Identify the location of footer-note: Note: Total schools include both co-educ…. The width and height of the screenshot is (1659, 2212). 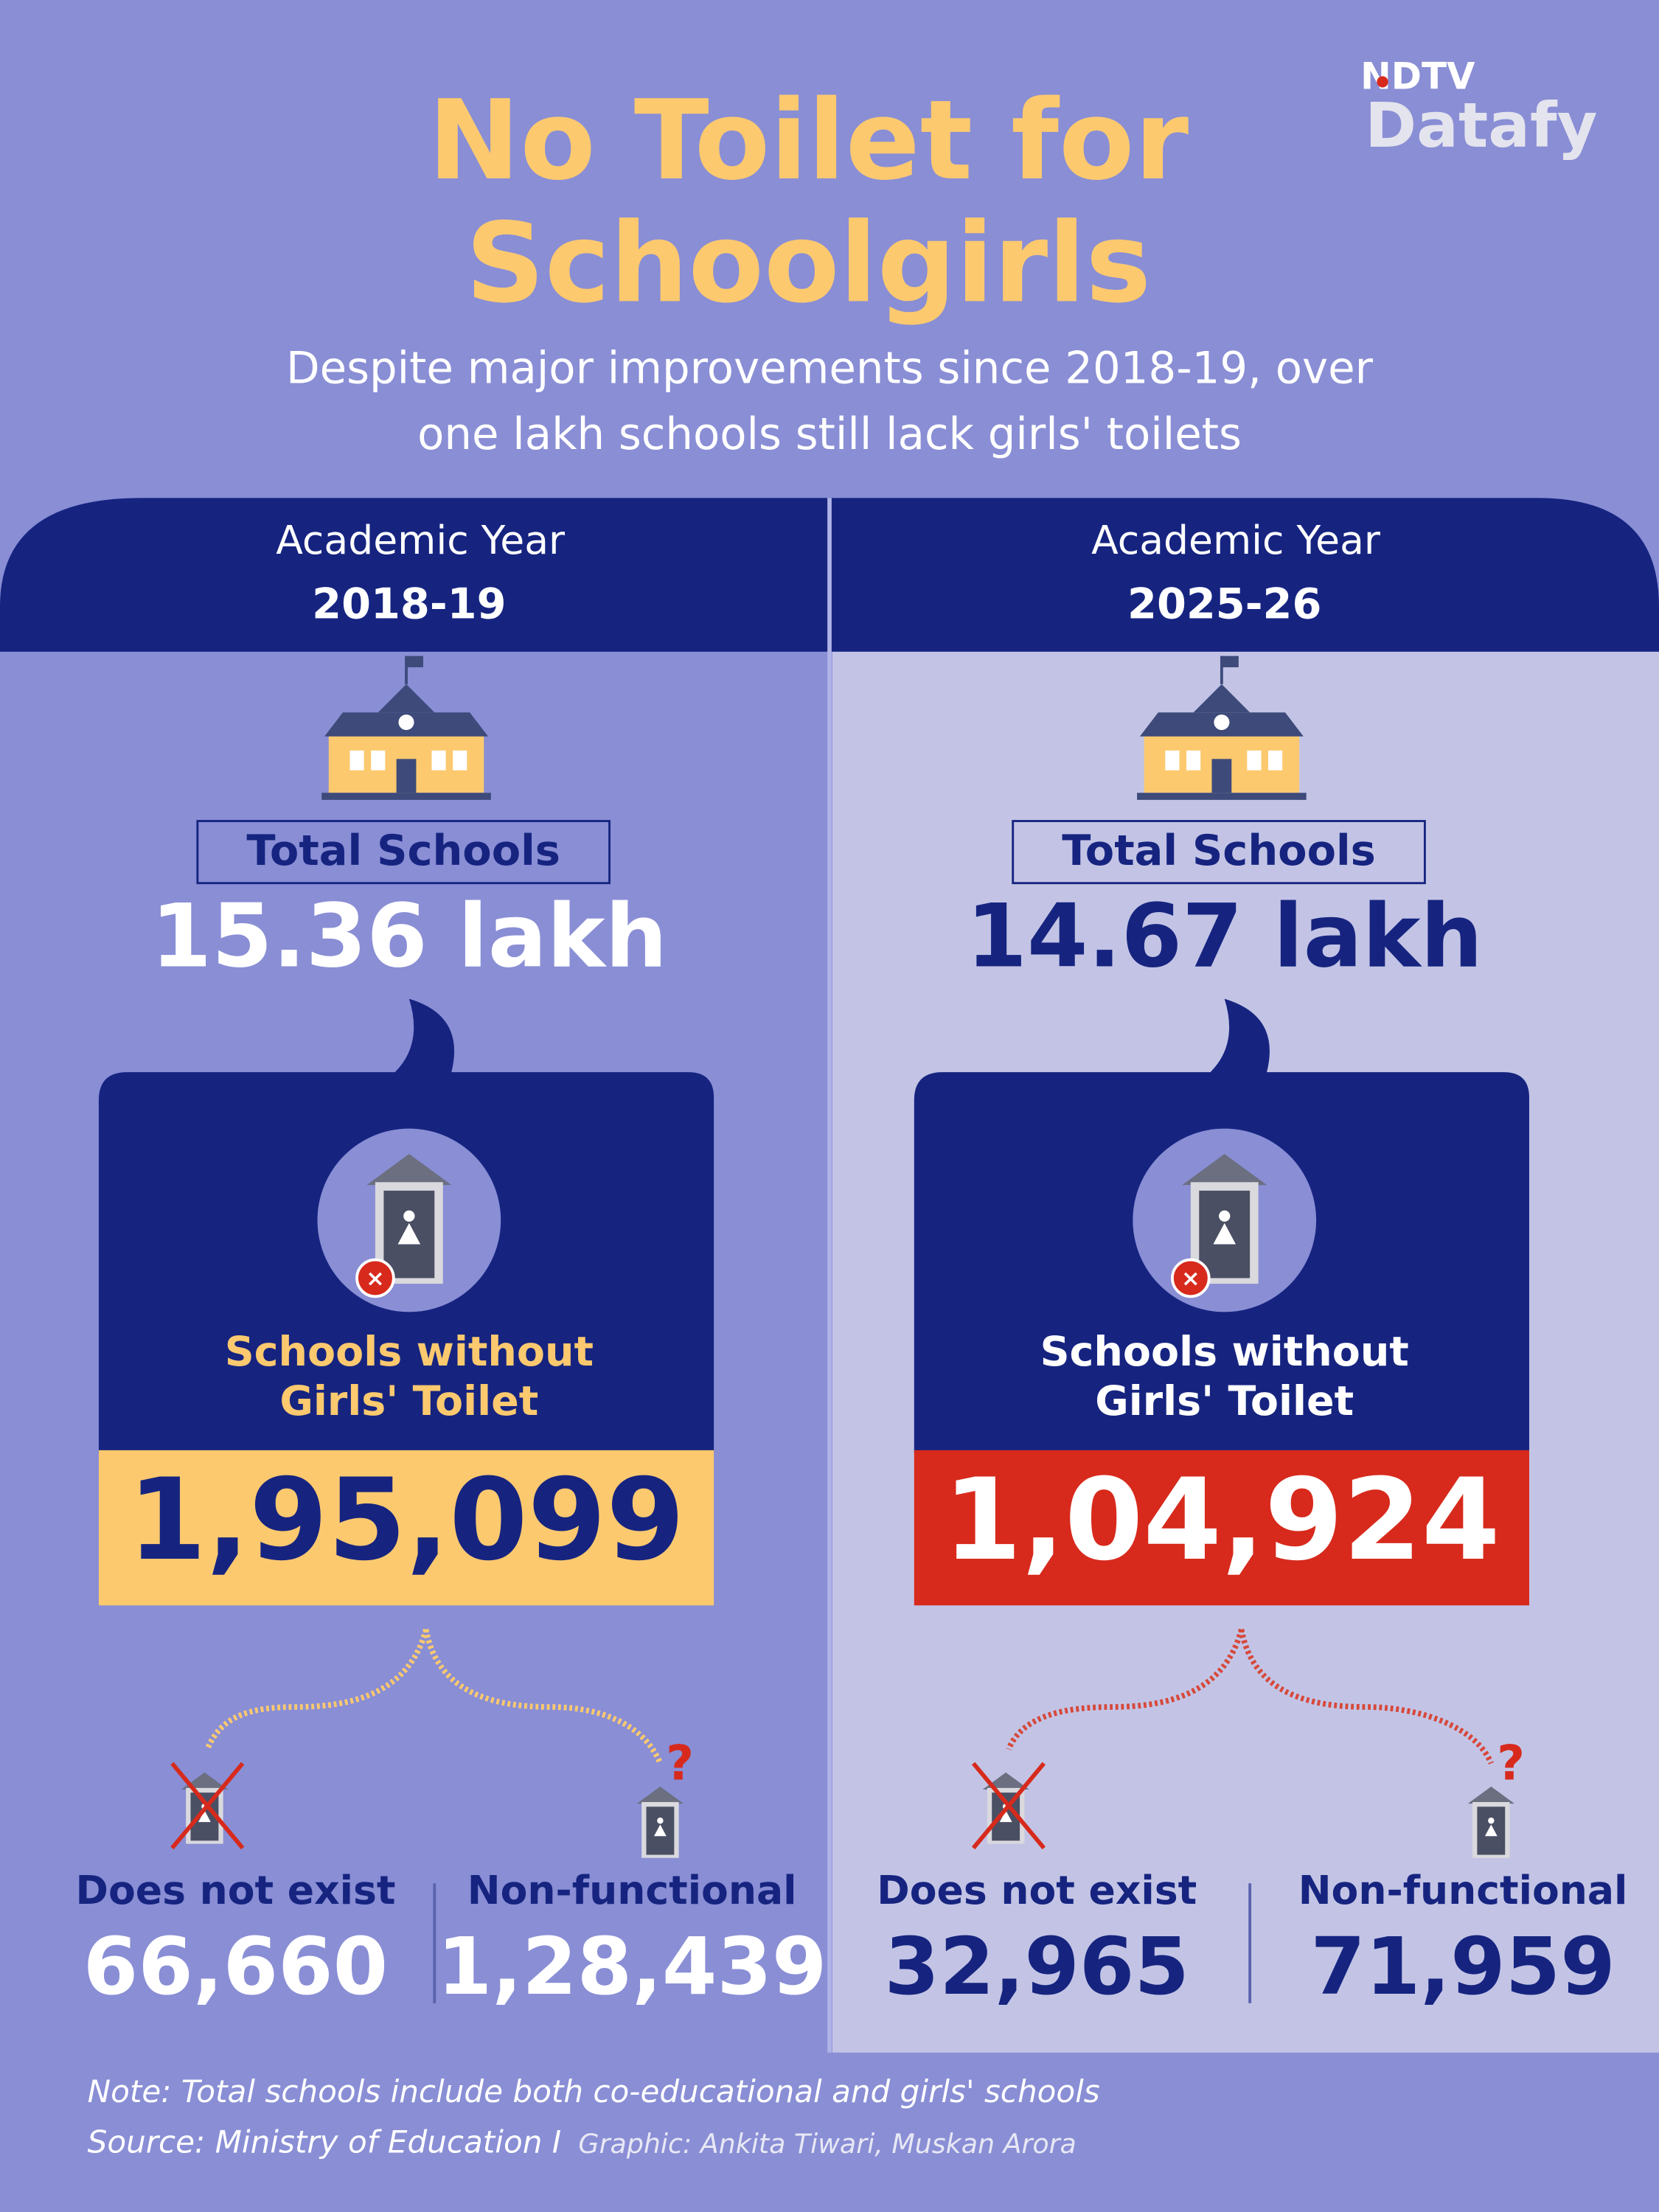
(594, 2091).